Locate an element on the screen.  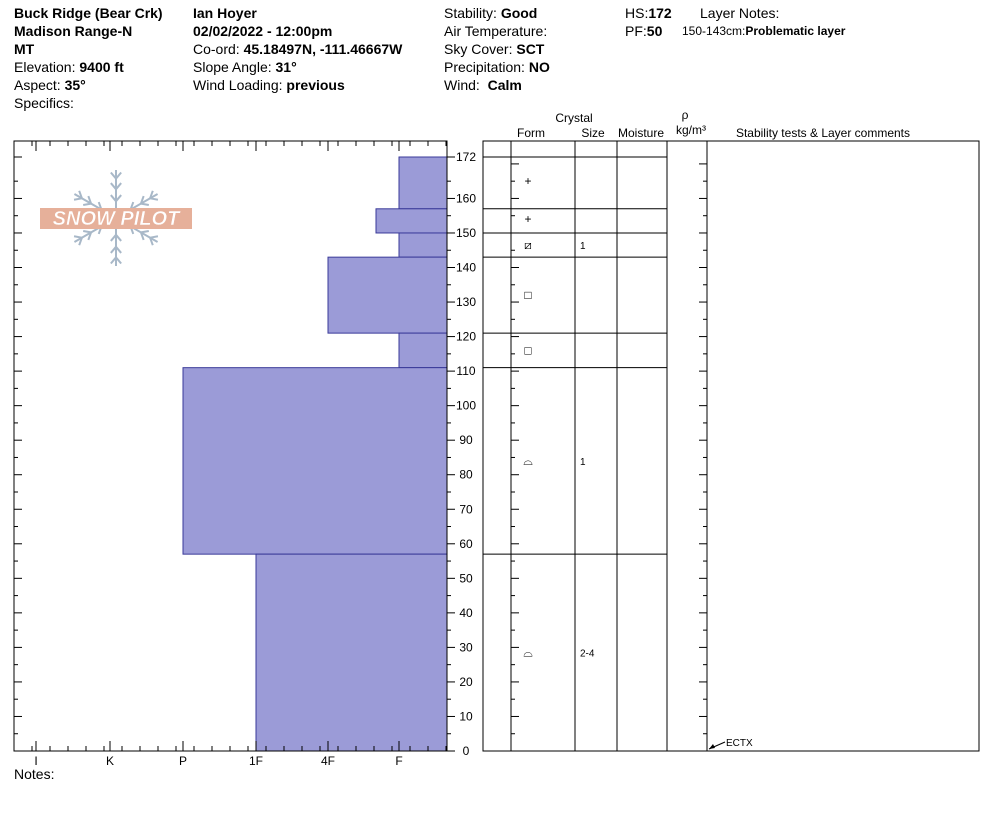
wind-value: Calm is located at coordinates (504, 85).